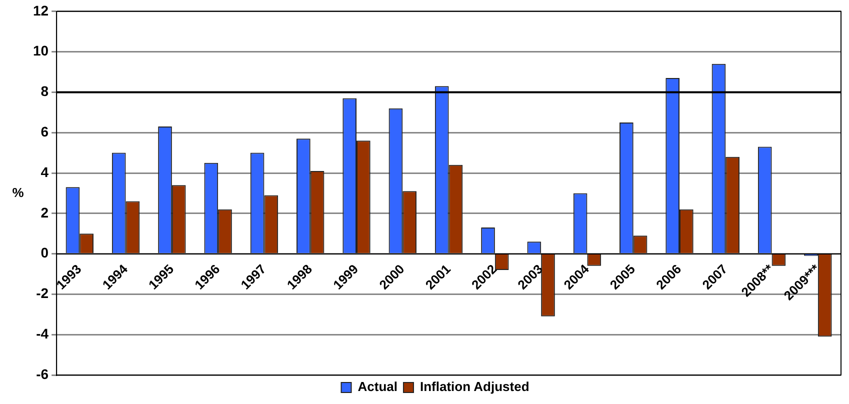 The width and height of the screenshot is (849, 404). Describe the element at coordinates (44, 252) in the screenshot. I see `y-tick-label: 0` at that location.